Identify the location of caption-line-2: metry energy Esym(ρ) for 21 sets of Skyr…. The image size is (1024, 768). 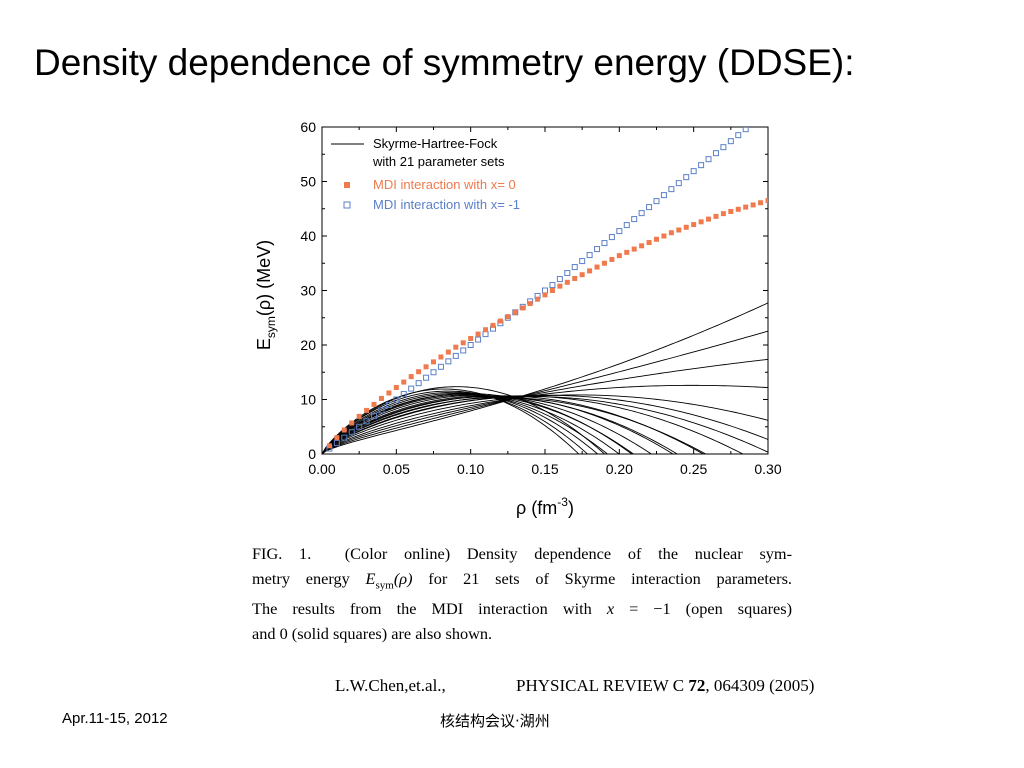
(522, 582).